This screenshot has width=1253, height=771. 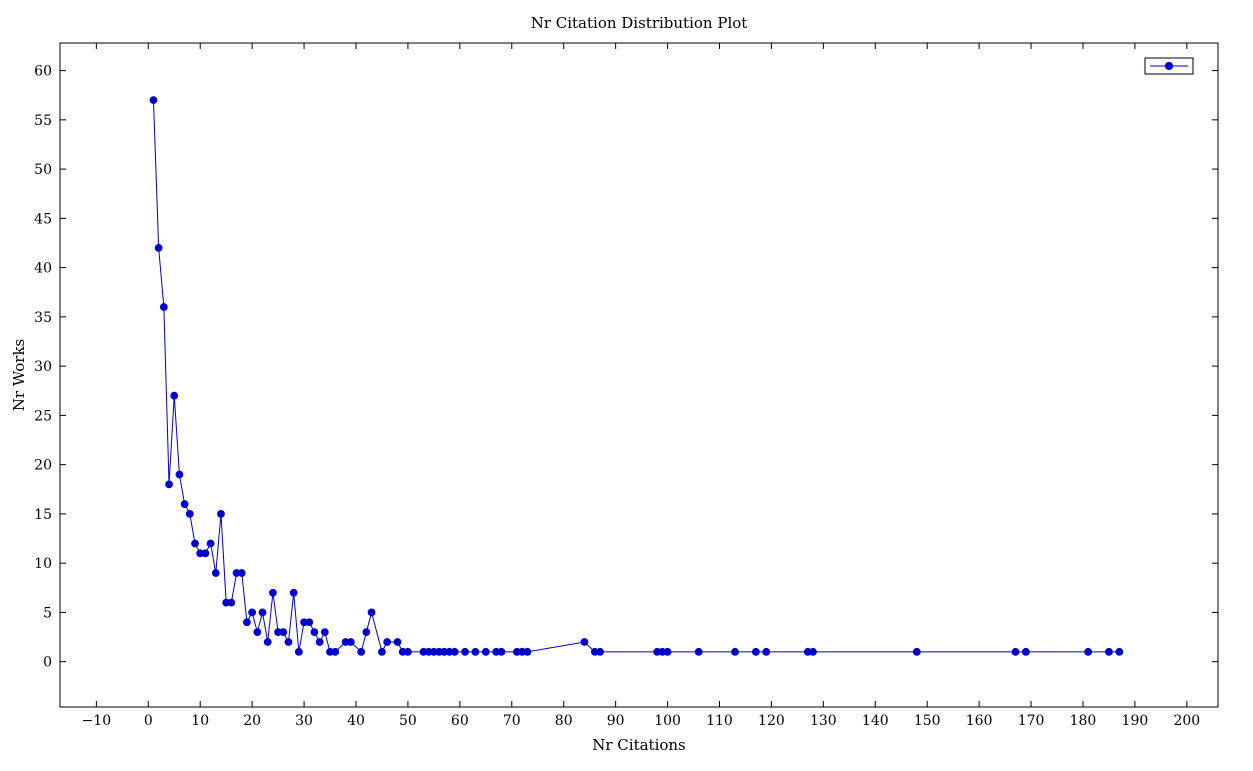 What do you see at coordinates (43, 318) in the screenshot?
I see `y-tick-label: 35` at bounding box center [43, 318].